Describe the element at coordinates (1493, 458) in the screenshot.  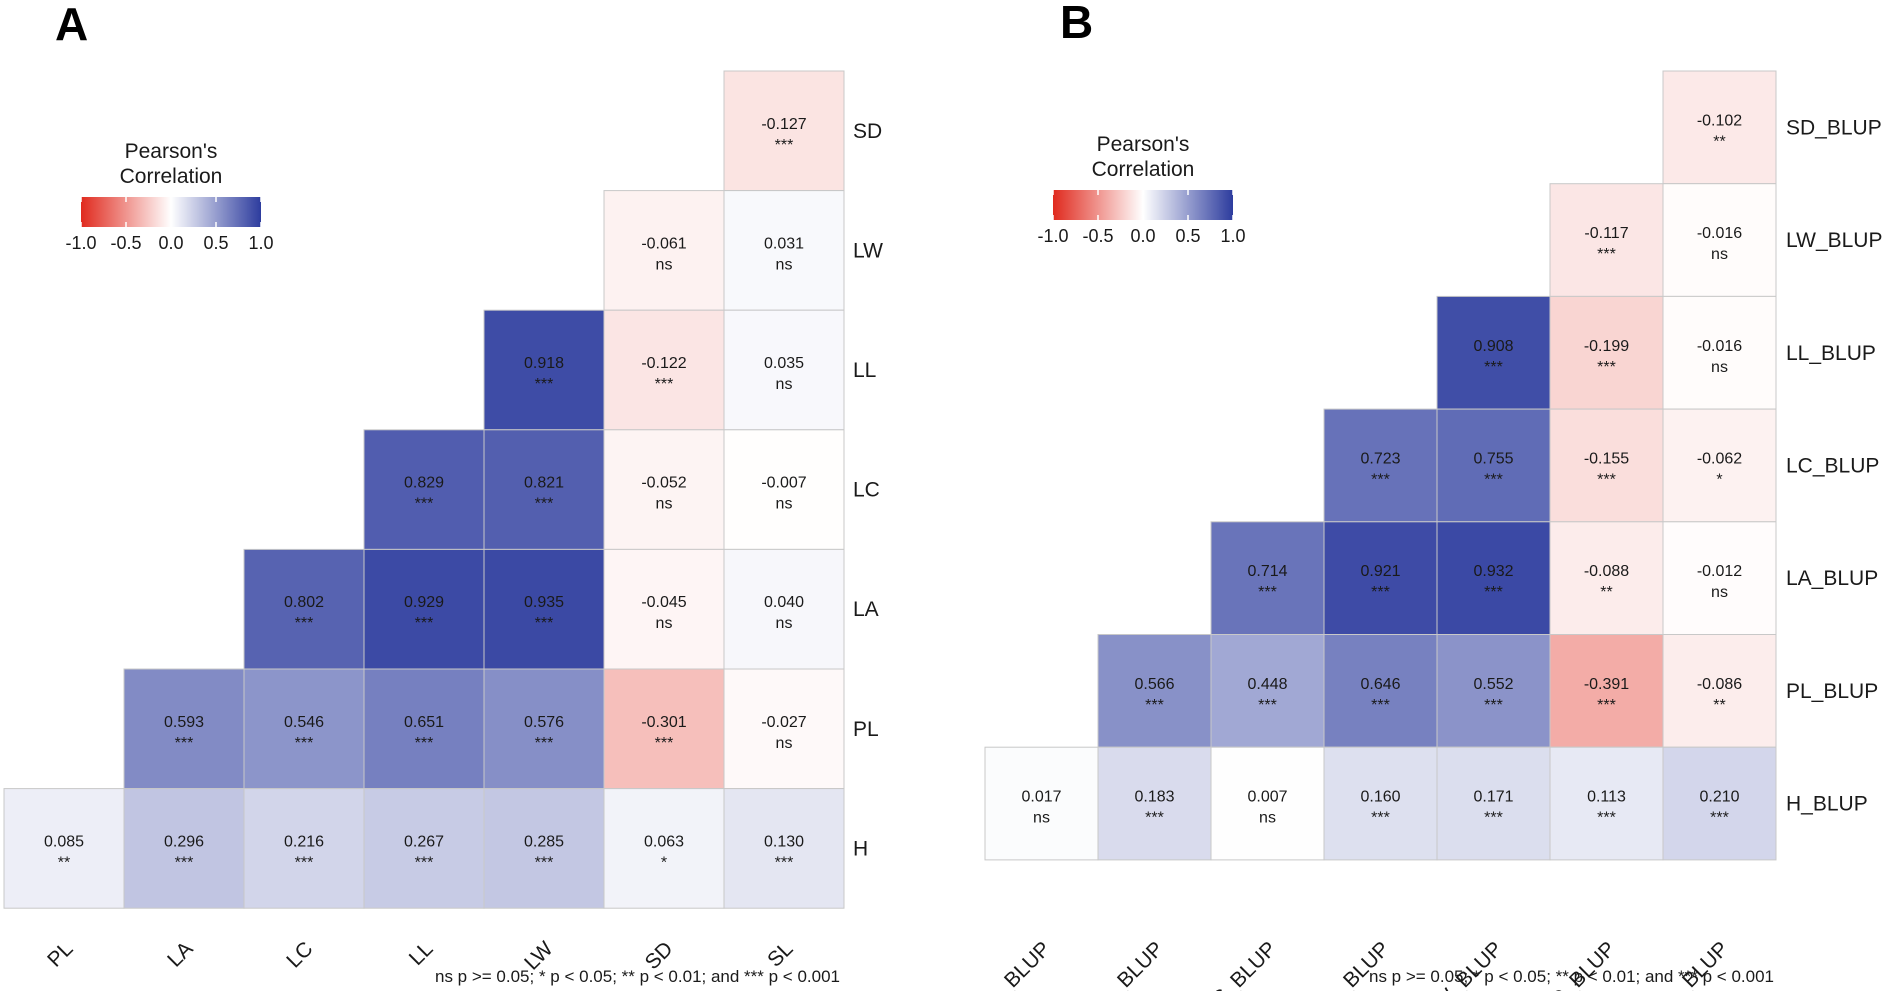
I see `cell-value-label: 0.755` at that location.